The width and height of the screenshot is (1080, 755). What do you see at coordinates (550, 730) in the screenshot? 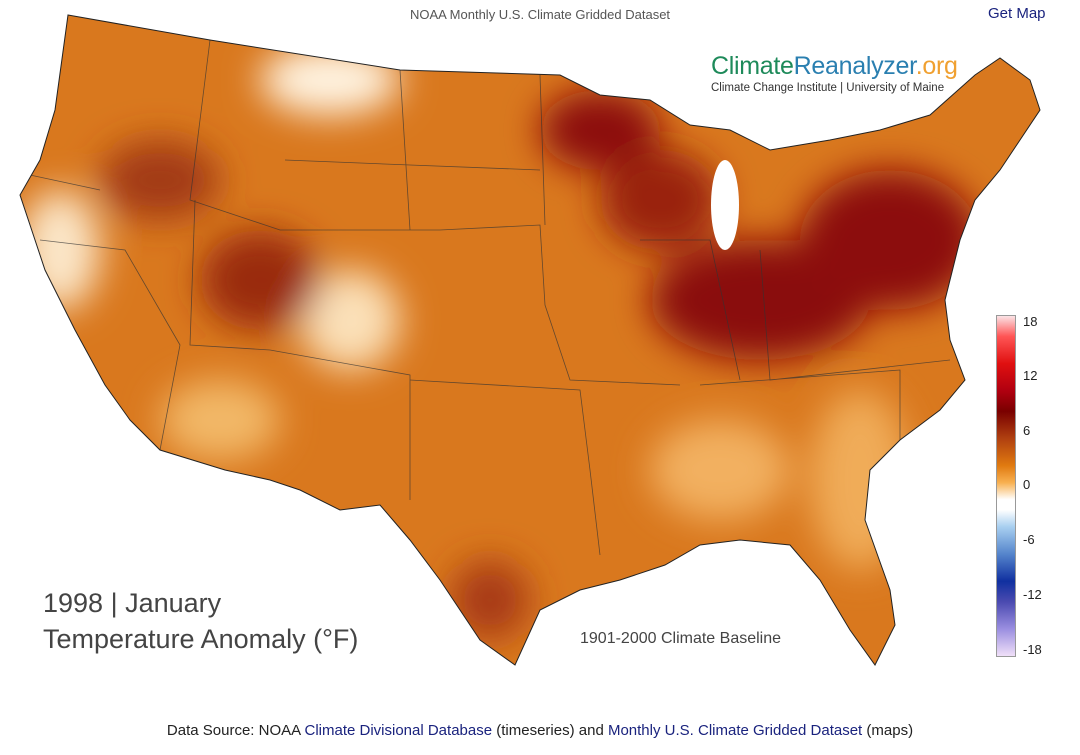
I see `footer-middle: (timeseries) and` at bounding box center [550, 730].